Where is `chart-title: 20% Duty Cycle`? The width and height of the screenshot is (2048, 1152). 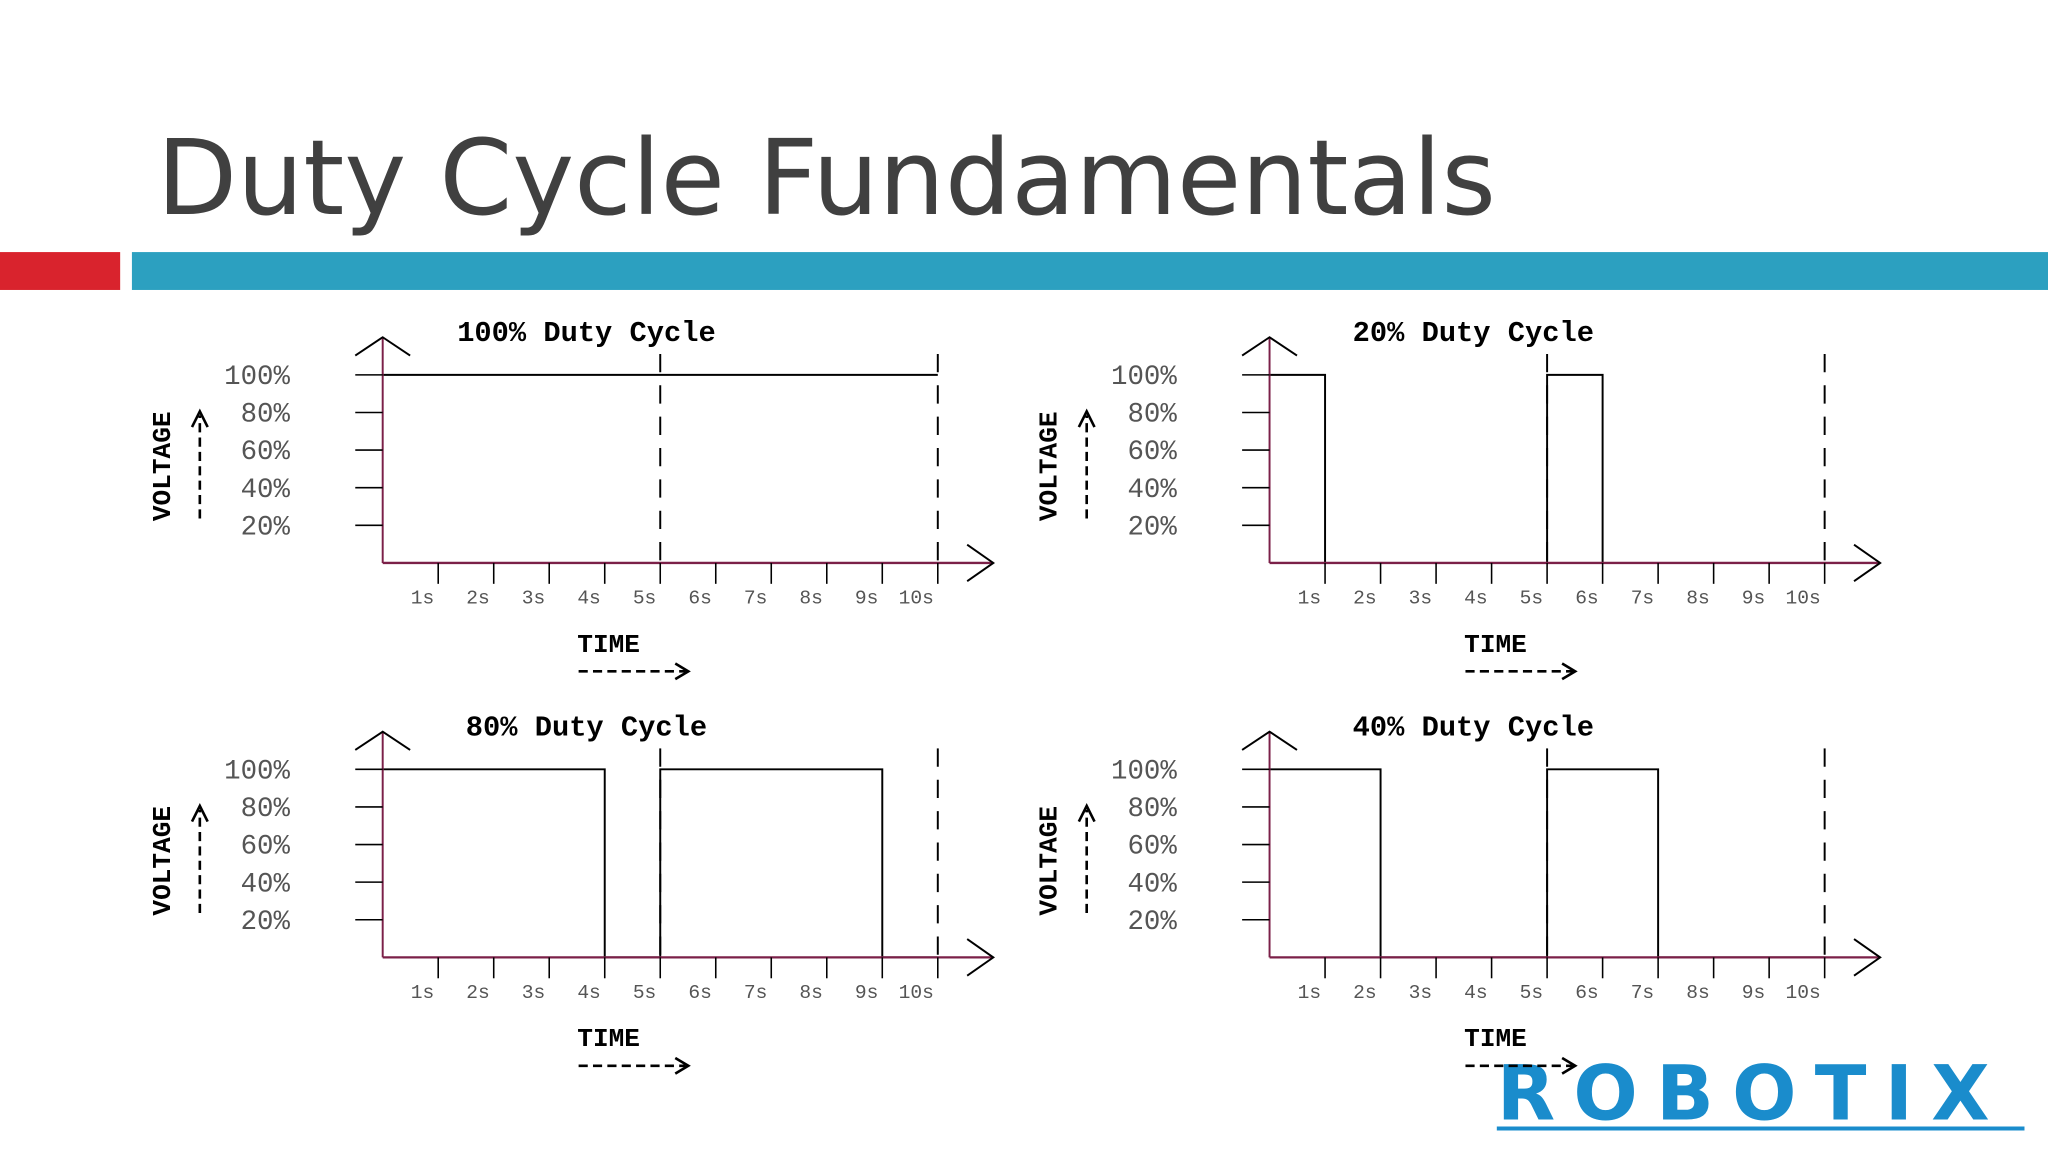
chart-title: 20% Duty Cycle is located at coordinates (1473, 333).